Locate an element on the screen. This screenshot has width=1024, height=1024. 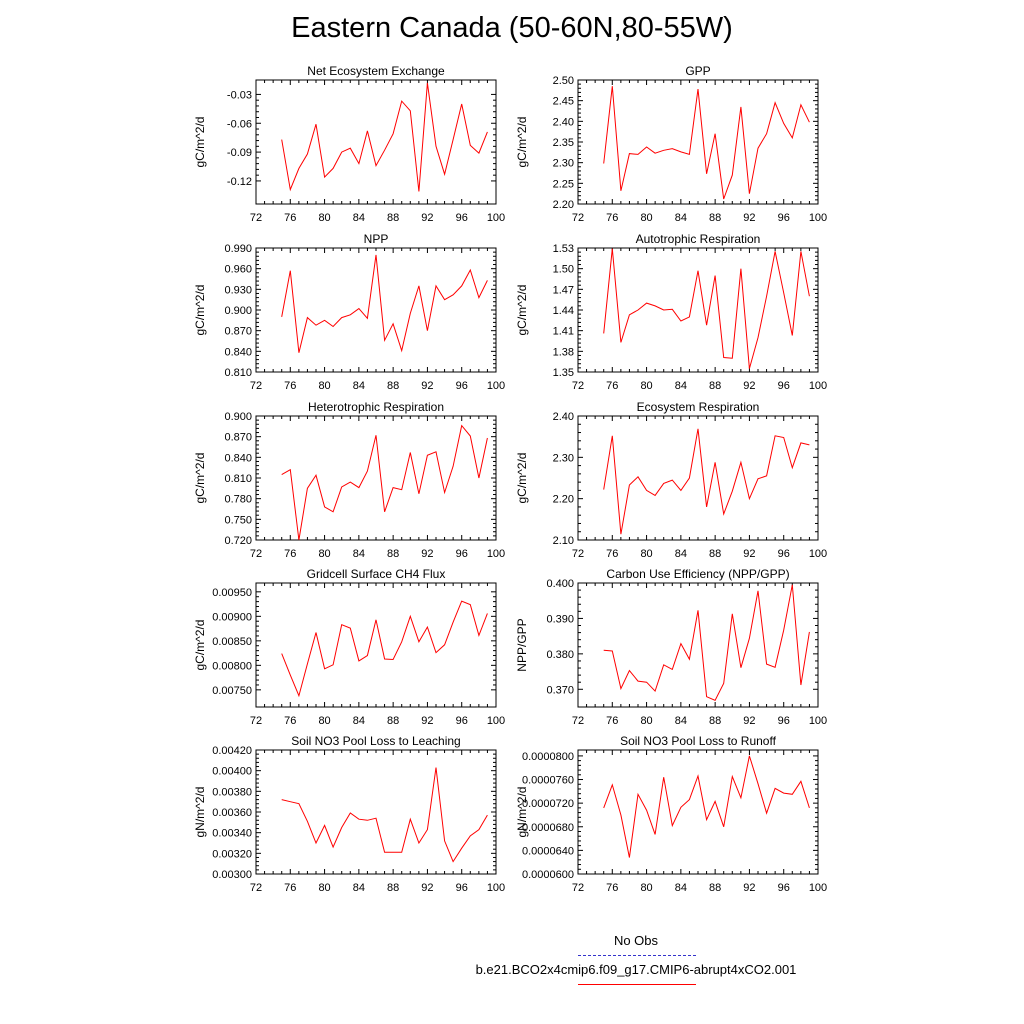
y-tick-label: 0.00360 is located at coordinates (232, 813).